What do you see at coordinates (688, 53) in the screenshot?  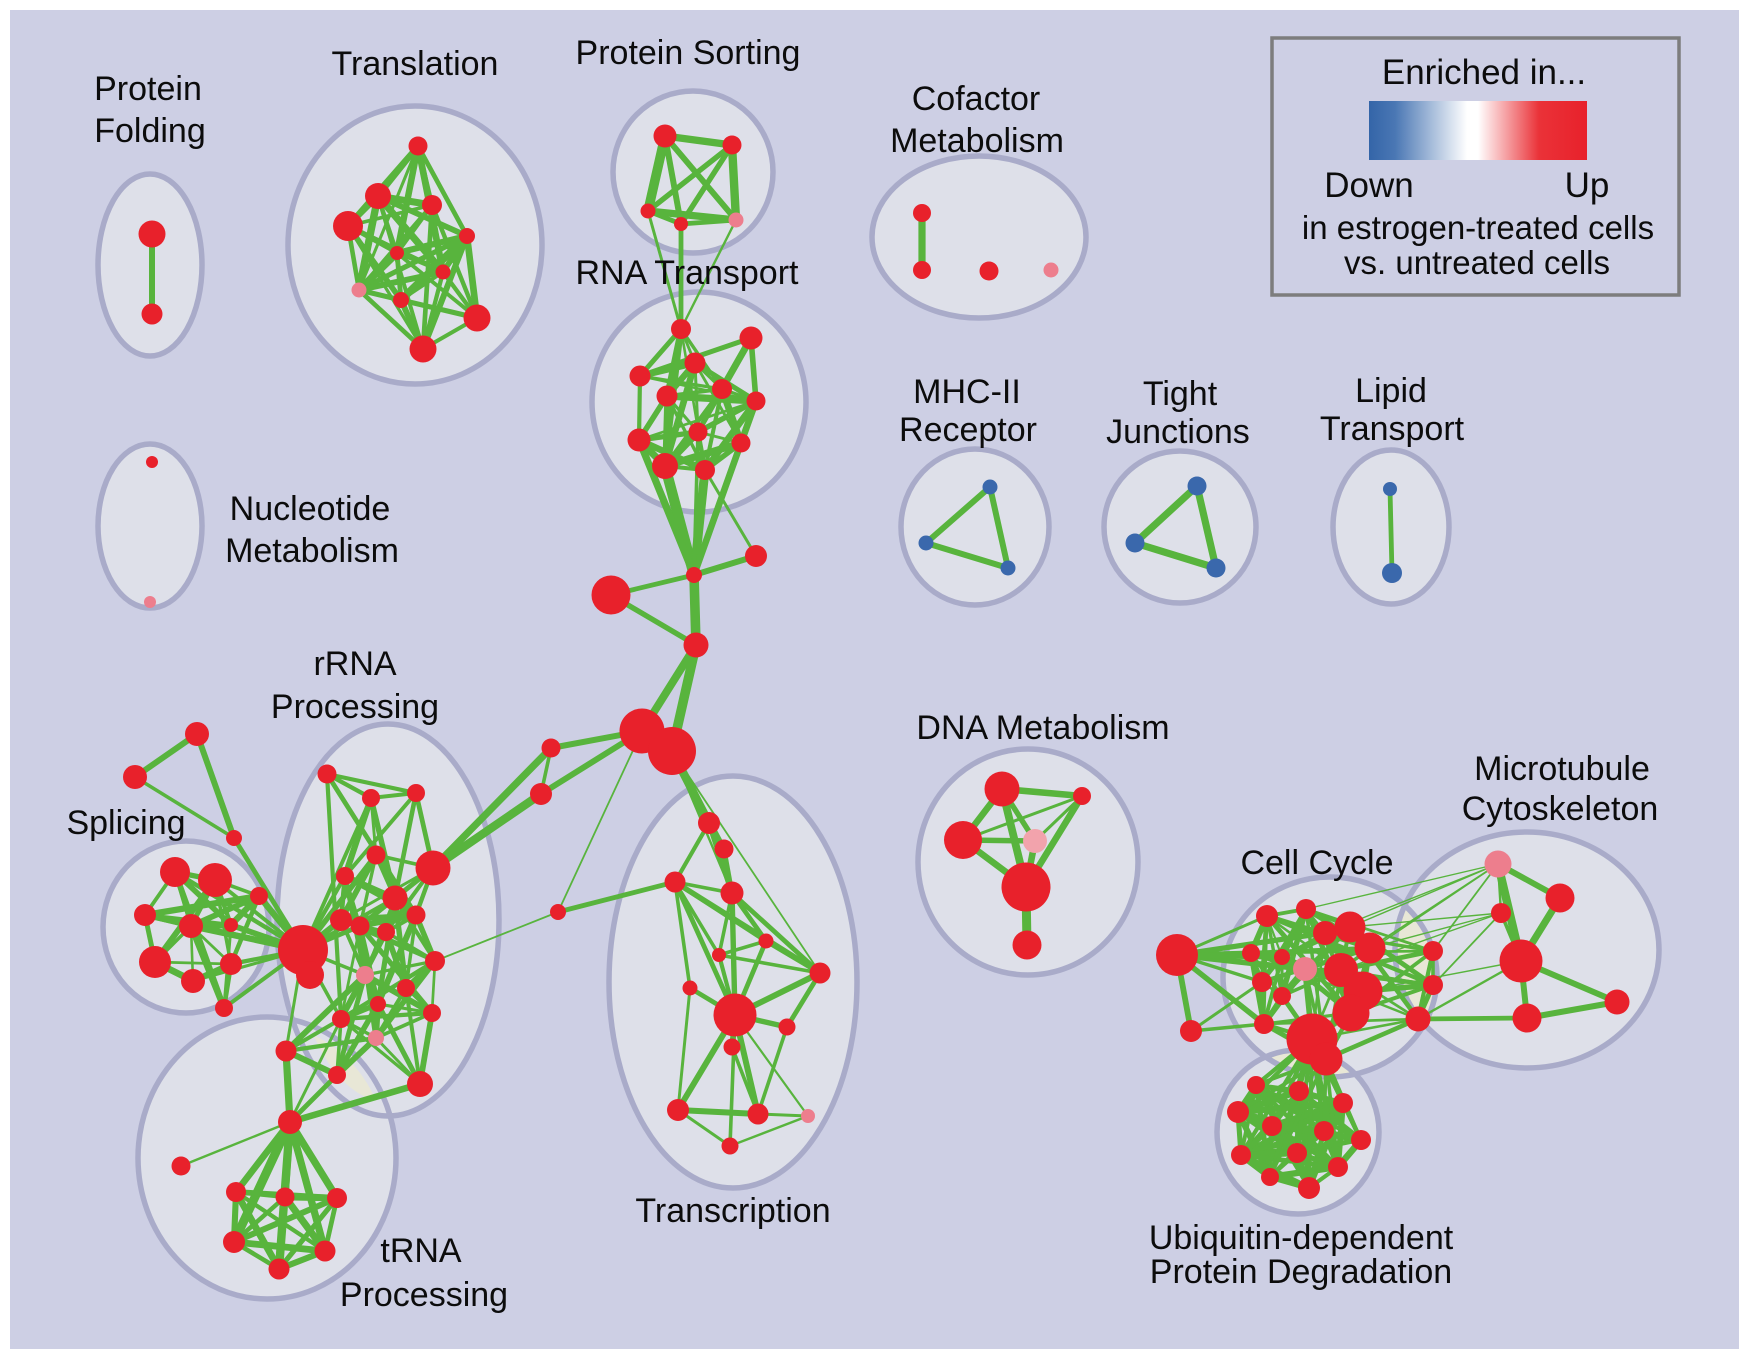 I see `svg-text: Protein Sorting` at bounding box center [688, 53].